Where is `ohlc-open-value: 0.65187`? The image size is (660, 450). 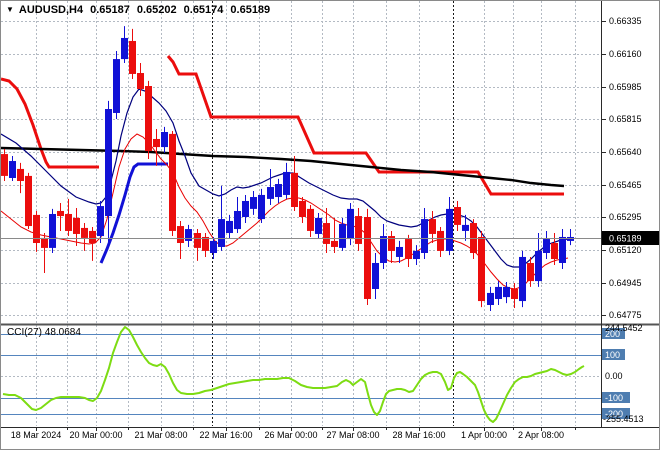 ohlc-open-value: 0.65187 is located at coordinates (110, 9).